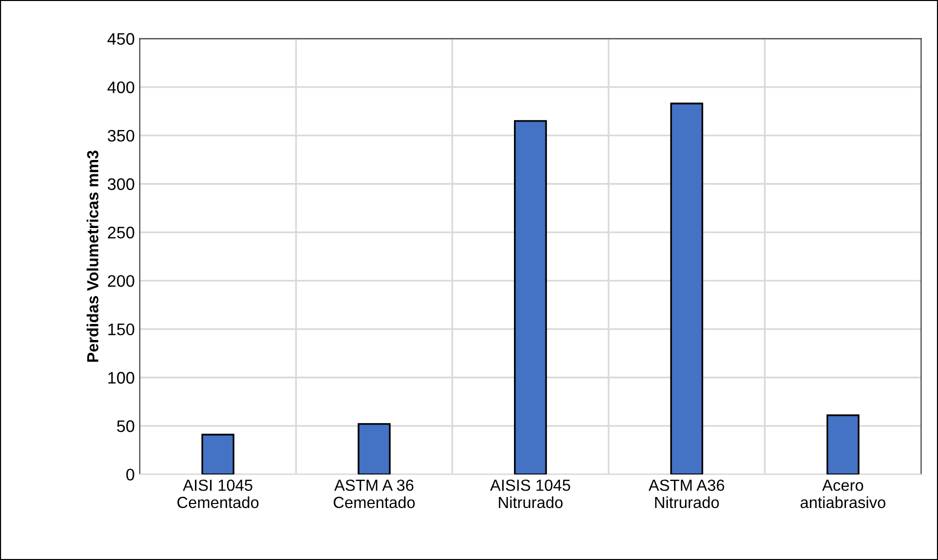 The height and width of the screenshot is (560, 938). I want to click on y-tick-label: 400, so click(120, 87).